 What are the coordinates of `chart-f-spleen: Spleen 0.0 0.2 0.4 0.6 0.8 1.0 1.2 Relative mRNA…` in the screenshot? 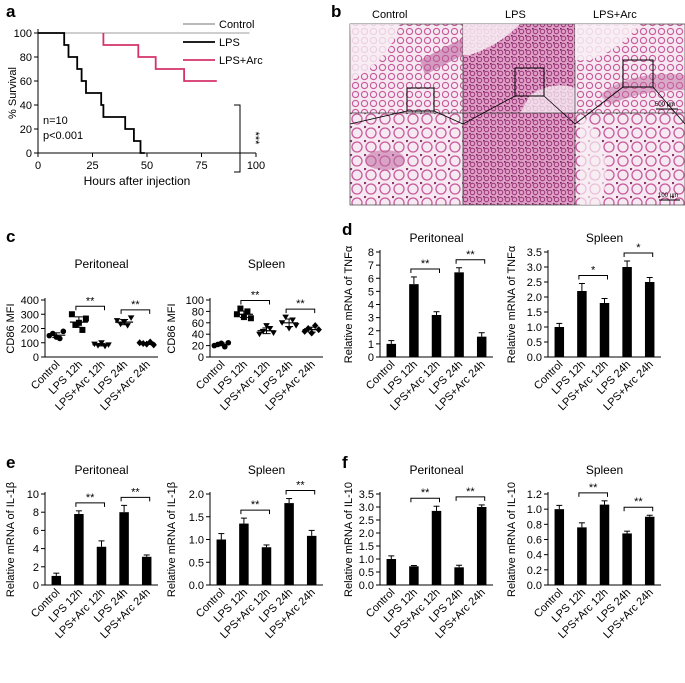 It's located at (583, 552).